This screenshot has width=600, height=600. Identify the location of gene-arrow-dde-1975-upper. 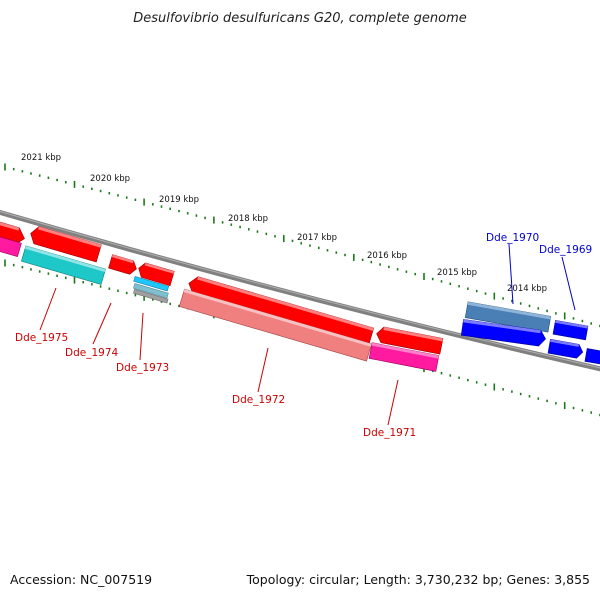
(13, 233).